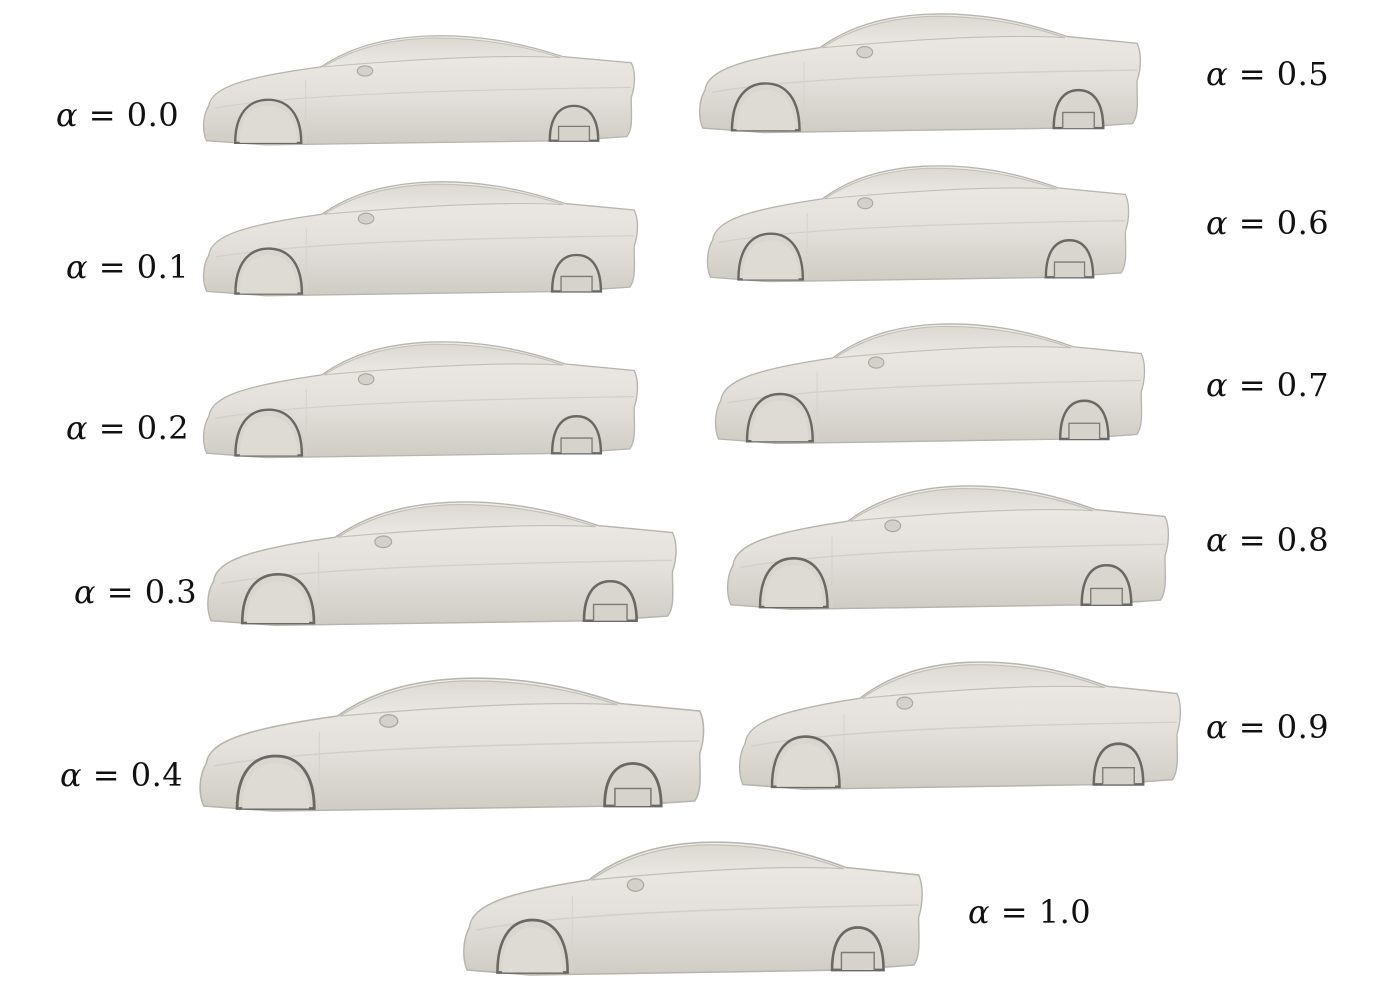 Image resolution: width=1379 pixels, height=1005 pixels. What do you see at coordinates (1268, 385) in the screenshot?
I see `alpha-label-0-7: α = 0.7` at bounding box center [1268, 385].